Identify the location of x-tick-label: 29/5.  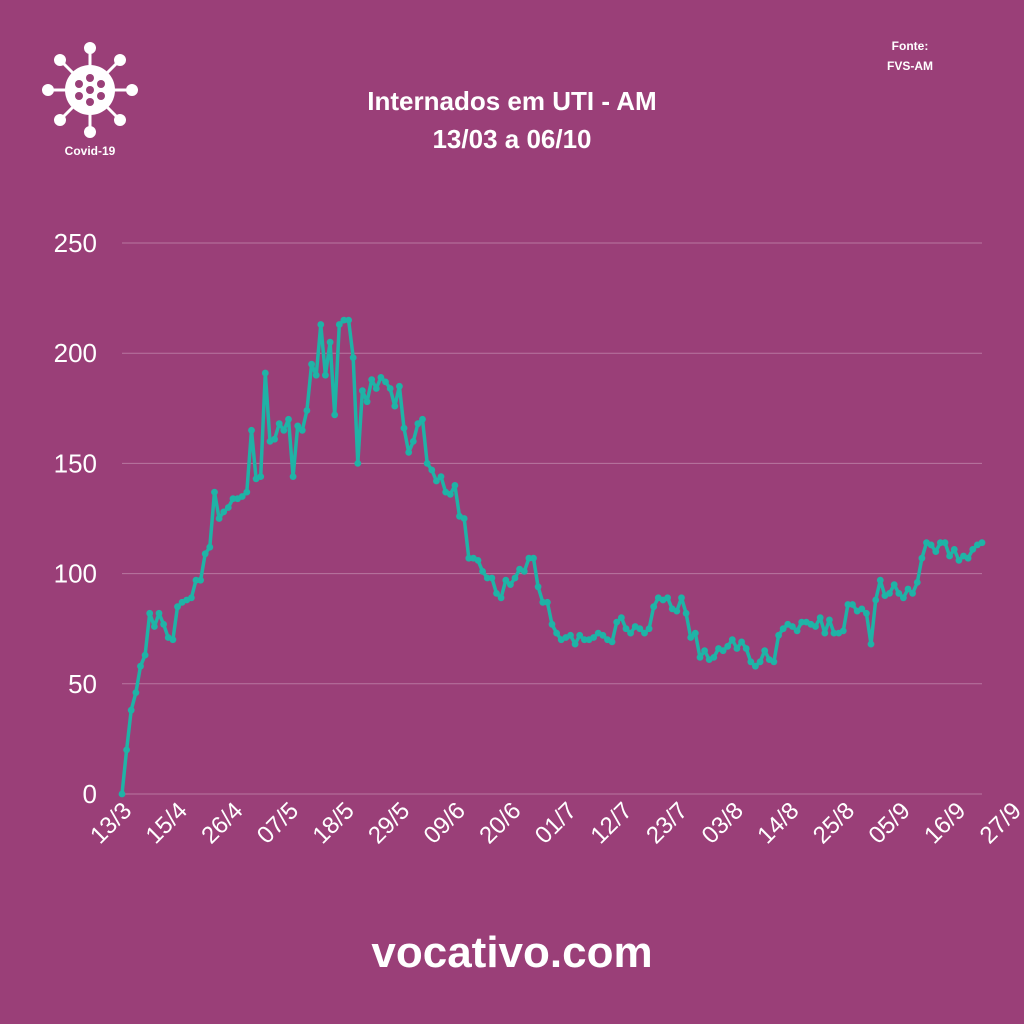
(389, 823).